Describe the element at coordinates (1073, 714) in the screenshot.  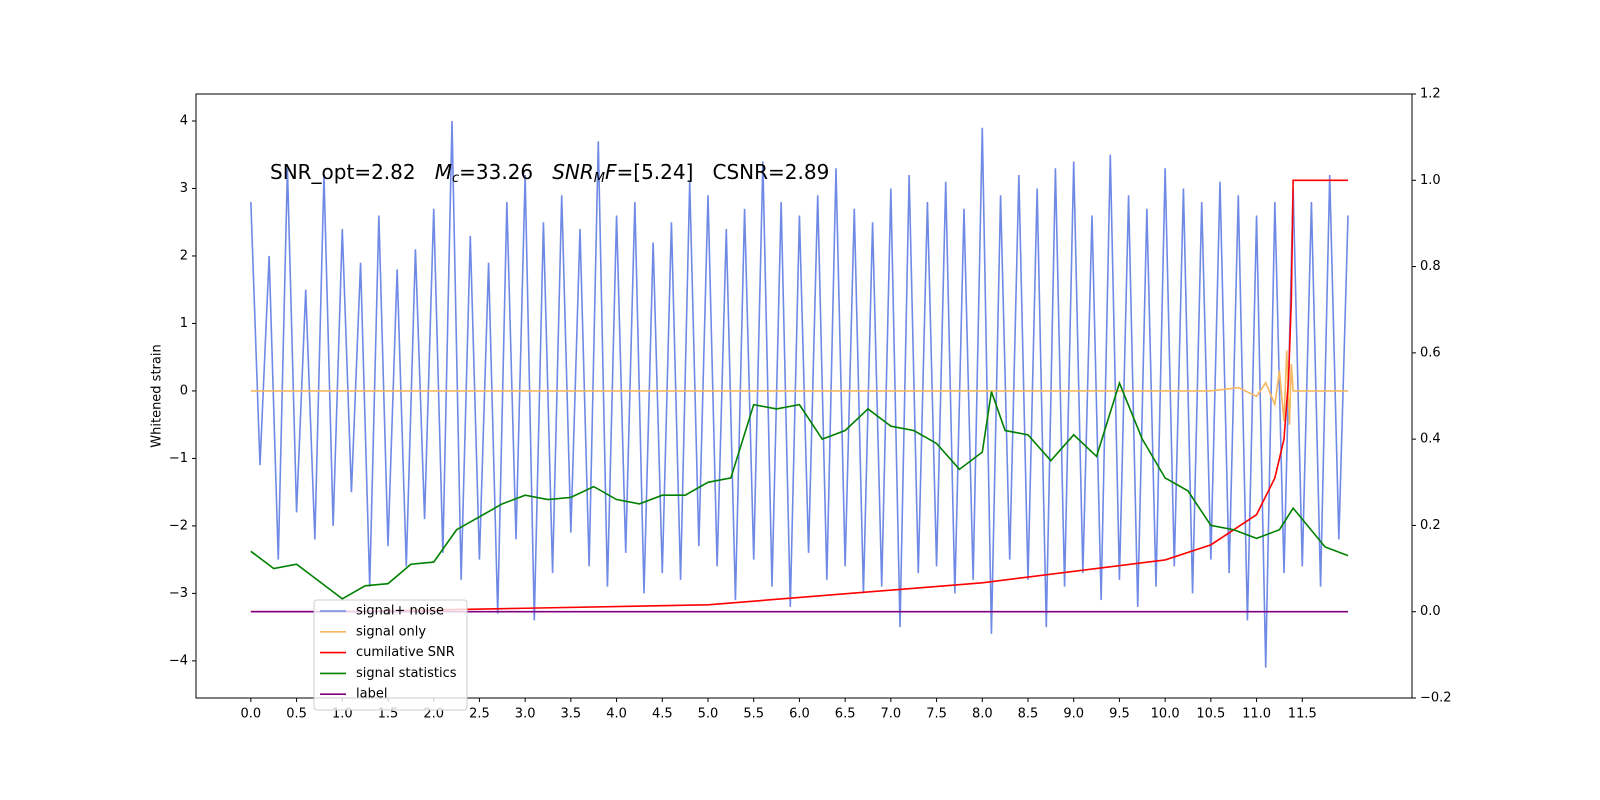
I see `x-tick-label: 9.0` at that location.